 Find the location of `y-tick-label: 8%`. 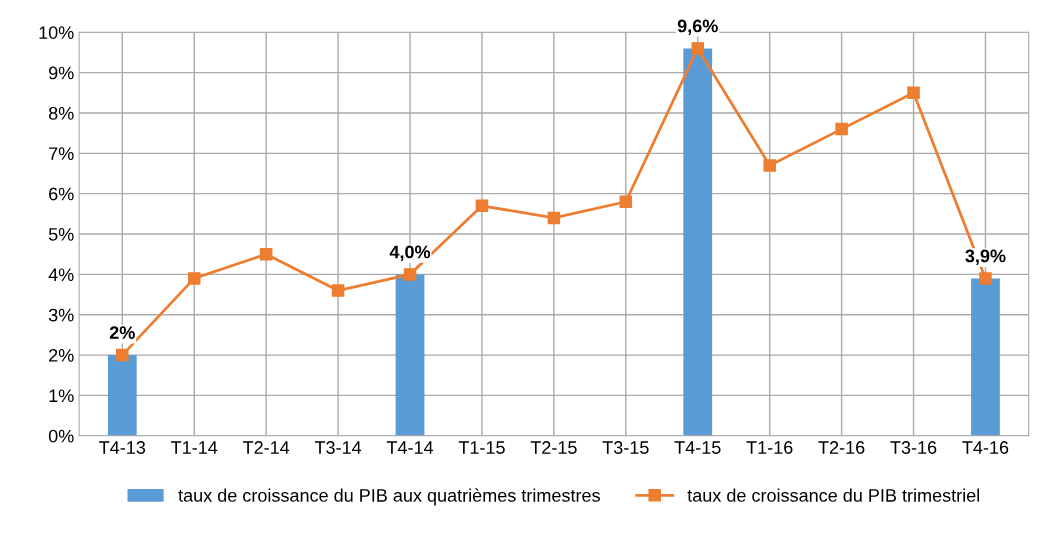

y-tick-label: 8% is located at coordinates (61, 113).